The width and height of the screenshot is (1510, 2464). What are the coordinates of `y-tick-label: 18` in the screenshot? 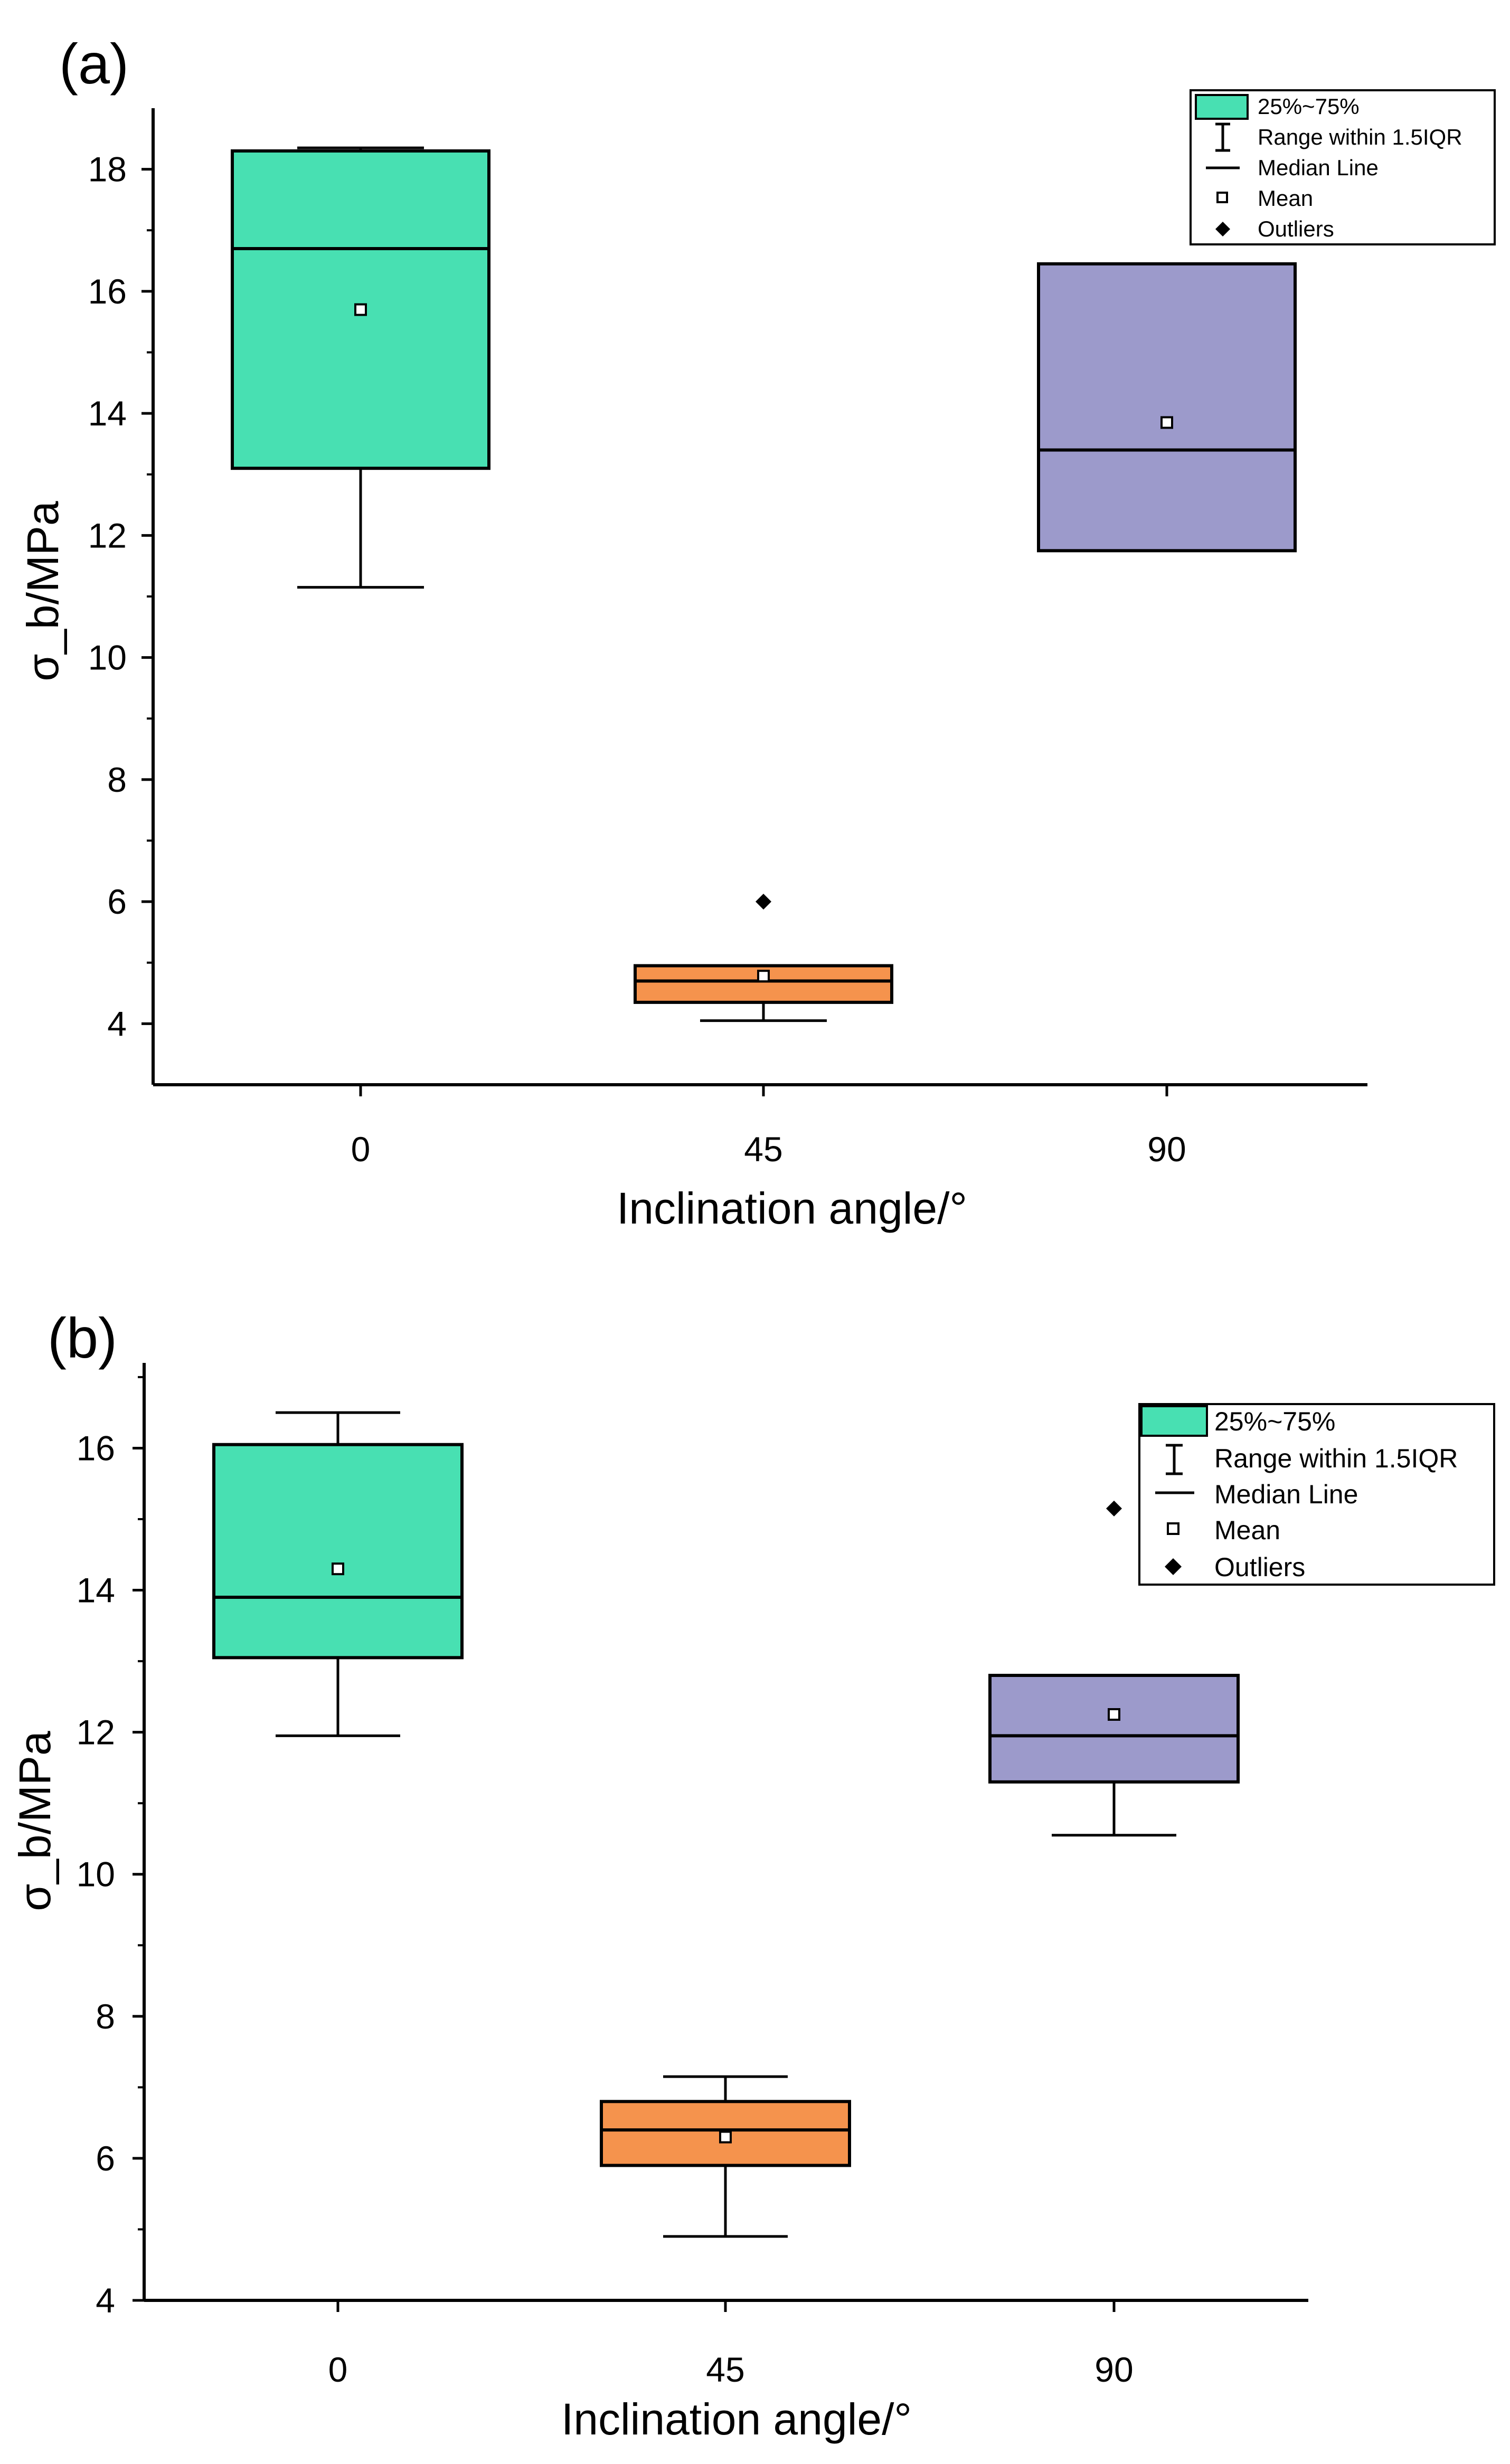 It's located at (107, 169).